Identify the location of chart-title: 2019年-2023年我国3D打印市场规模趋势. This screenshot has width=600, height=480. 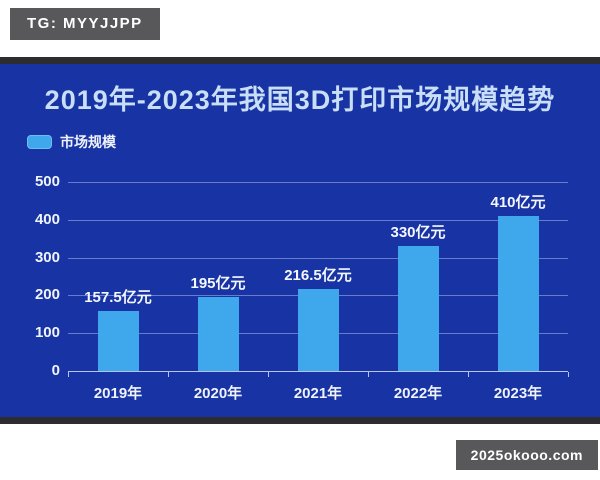
(300, 100).